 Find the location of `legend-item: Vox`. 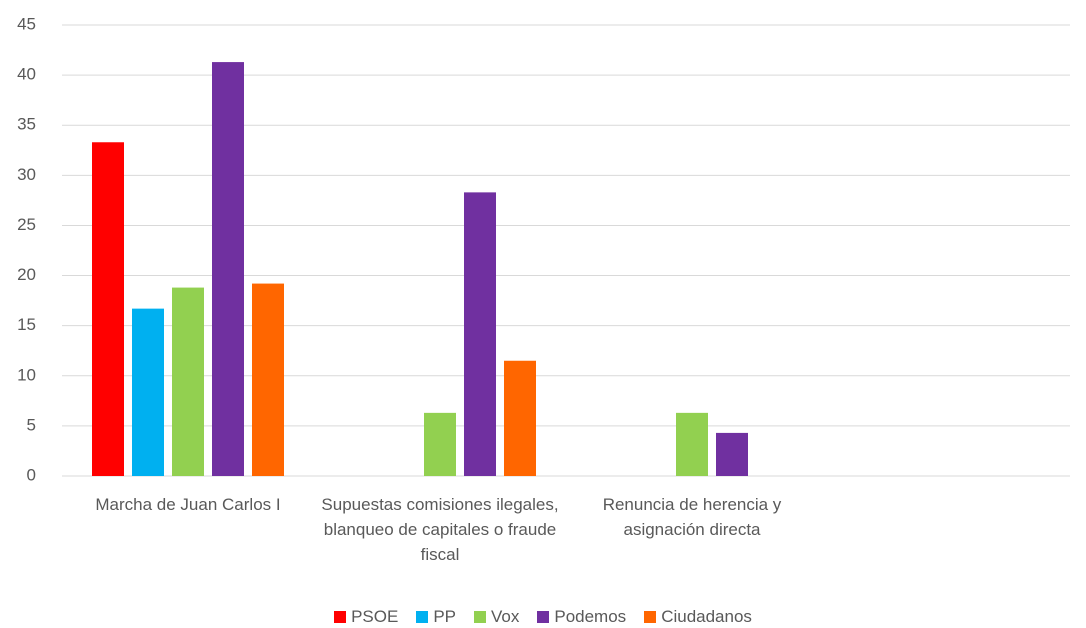

legend-item: Vox is located at coordinates (496, 617).